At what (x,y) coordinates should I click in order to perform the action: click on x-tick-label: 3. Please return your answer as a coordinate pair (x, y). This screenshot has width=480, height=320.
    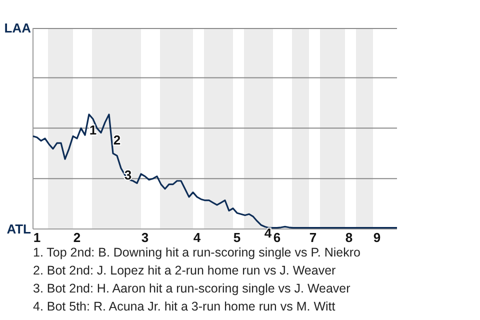
    Looking at the image, I should click on (145, 237).